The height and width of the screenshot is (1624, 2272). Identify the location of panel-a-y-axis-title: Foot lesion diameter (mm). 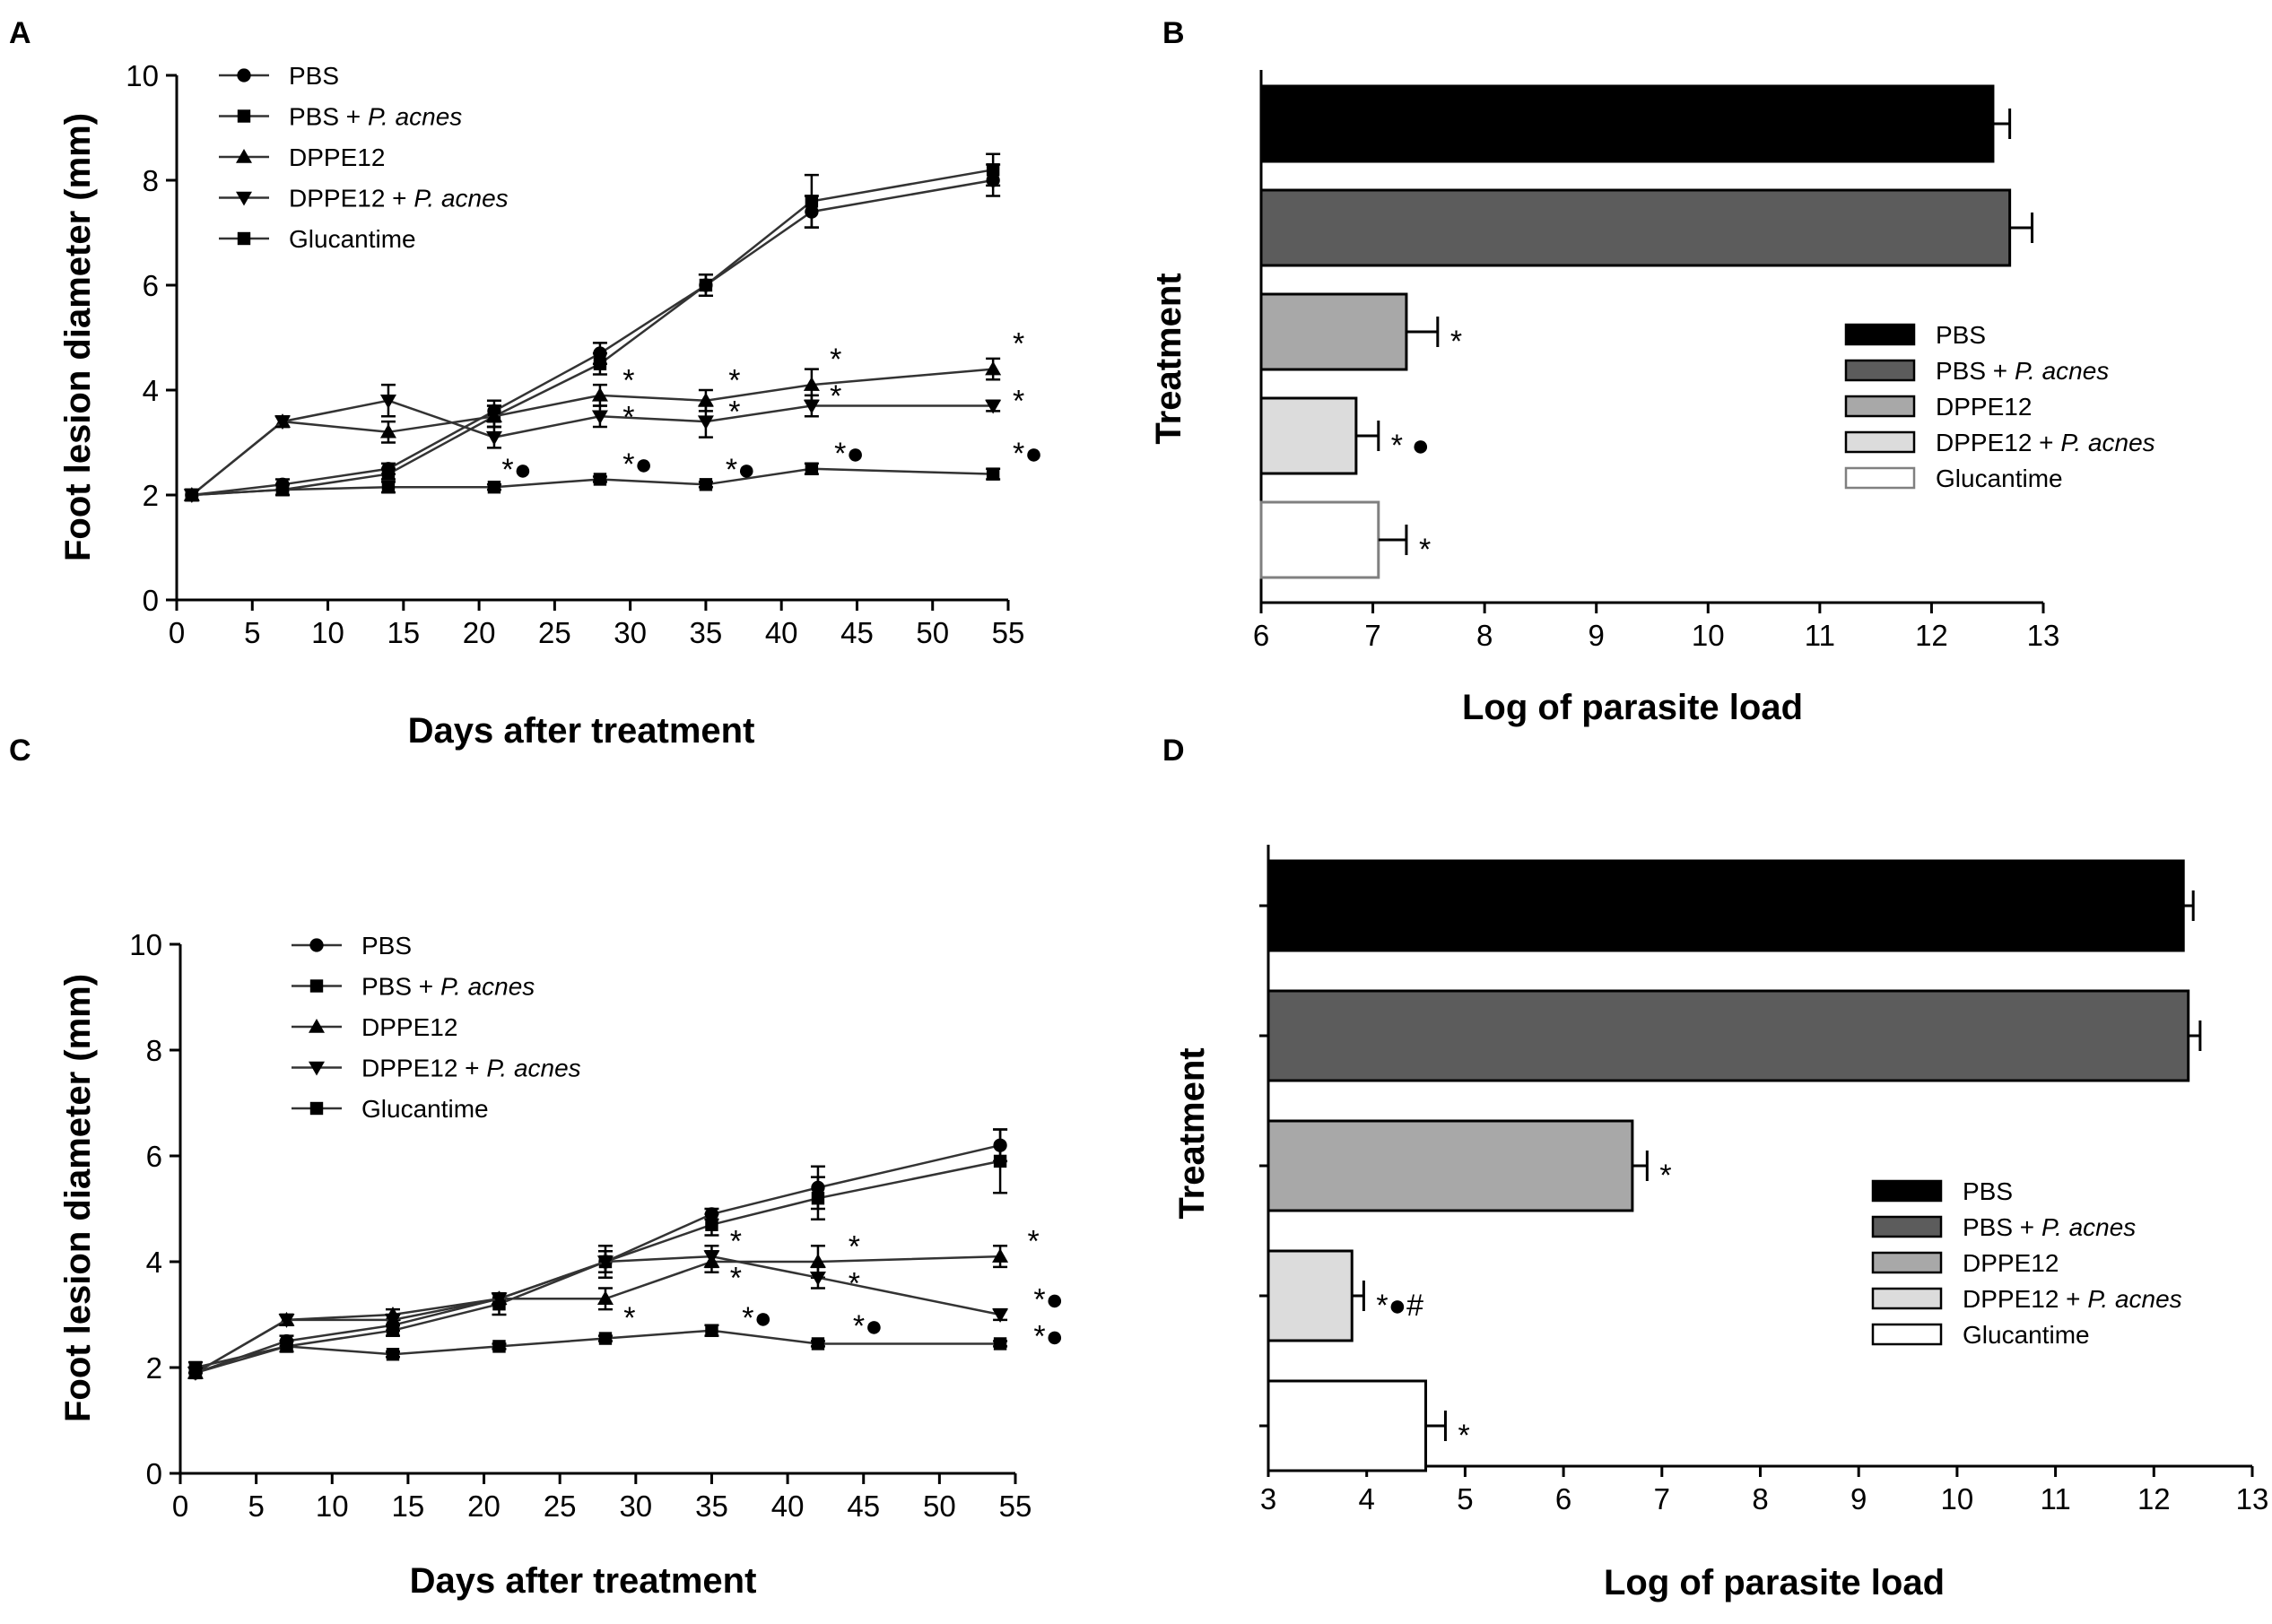
(78, 337).